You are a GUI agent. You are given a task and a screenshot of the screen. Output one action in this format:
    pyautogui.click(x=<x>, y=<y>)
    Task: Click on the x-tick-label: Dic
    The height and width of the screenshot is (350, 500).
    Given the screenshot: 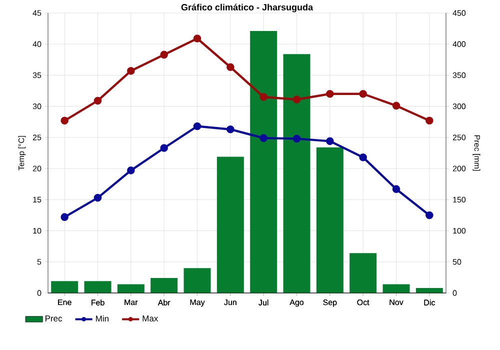 What is the action you would take?
    pyautogui.click(x=429, y=303)
    